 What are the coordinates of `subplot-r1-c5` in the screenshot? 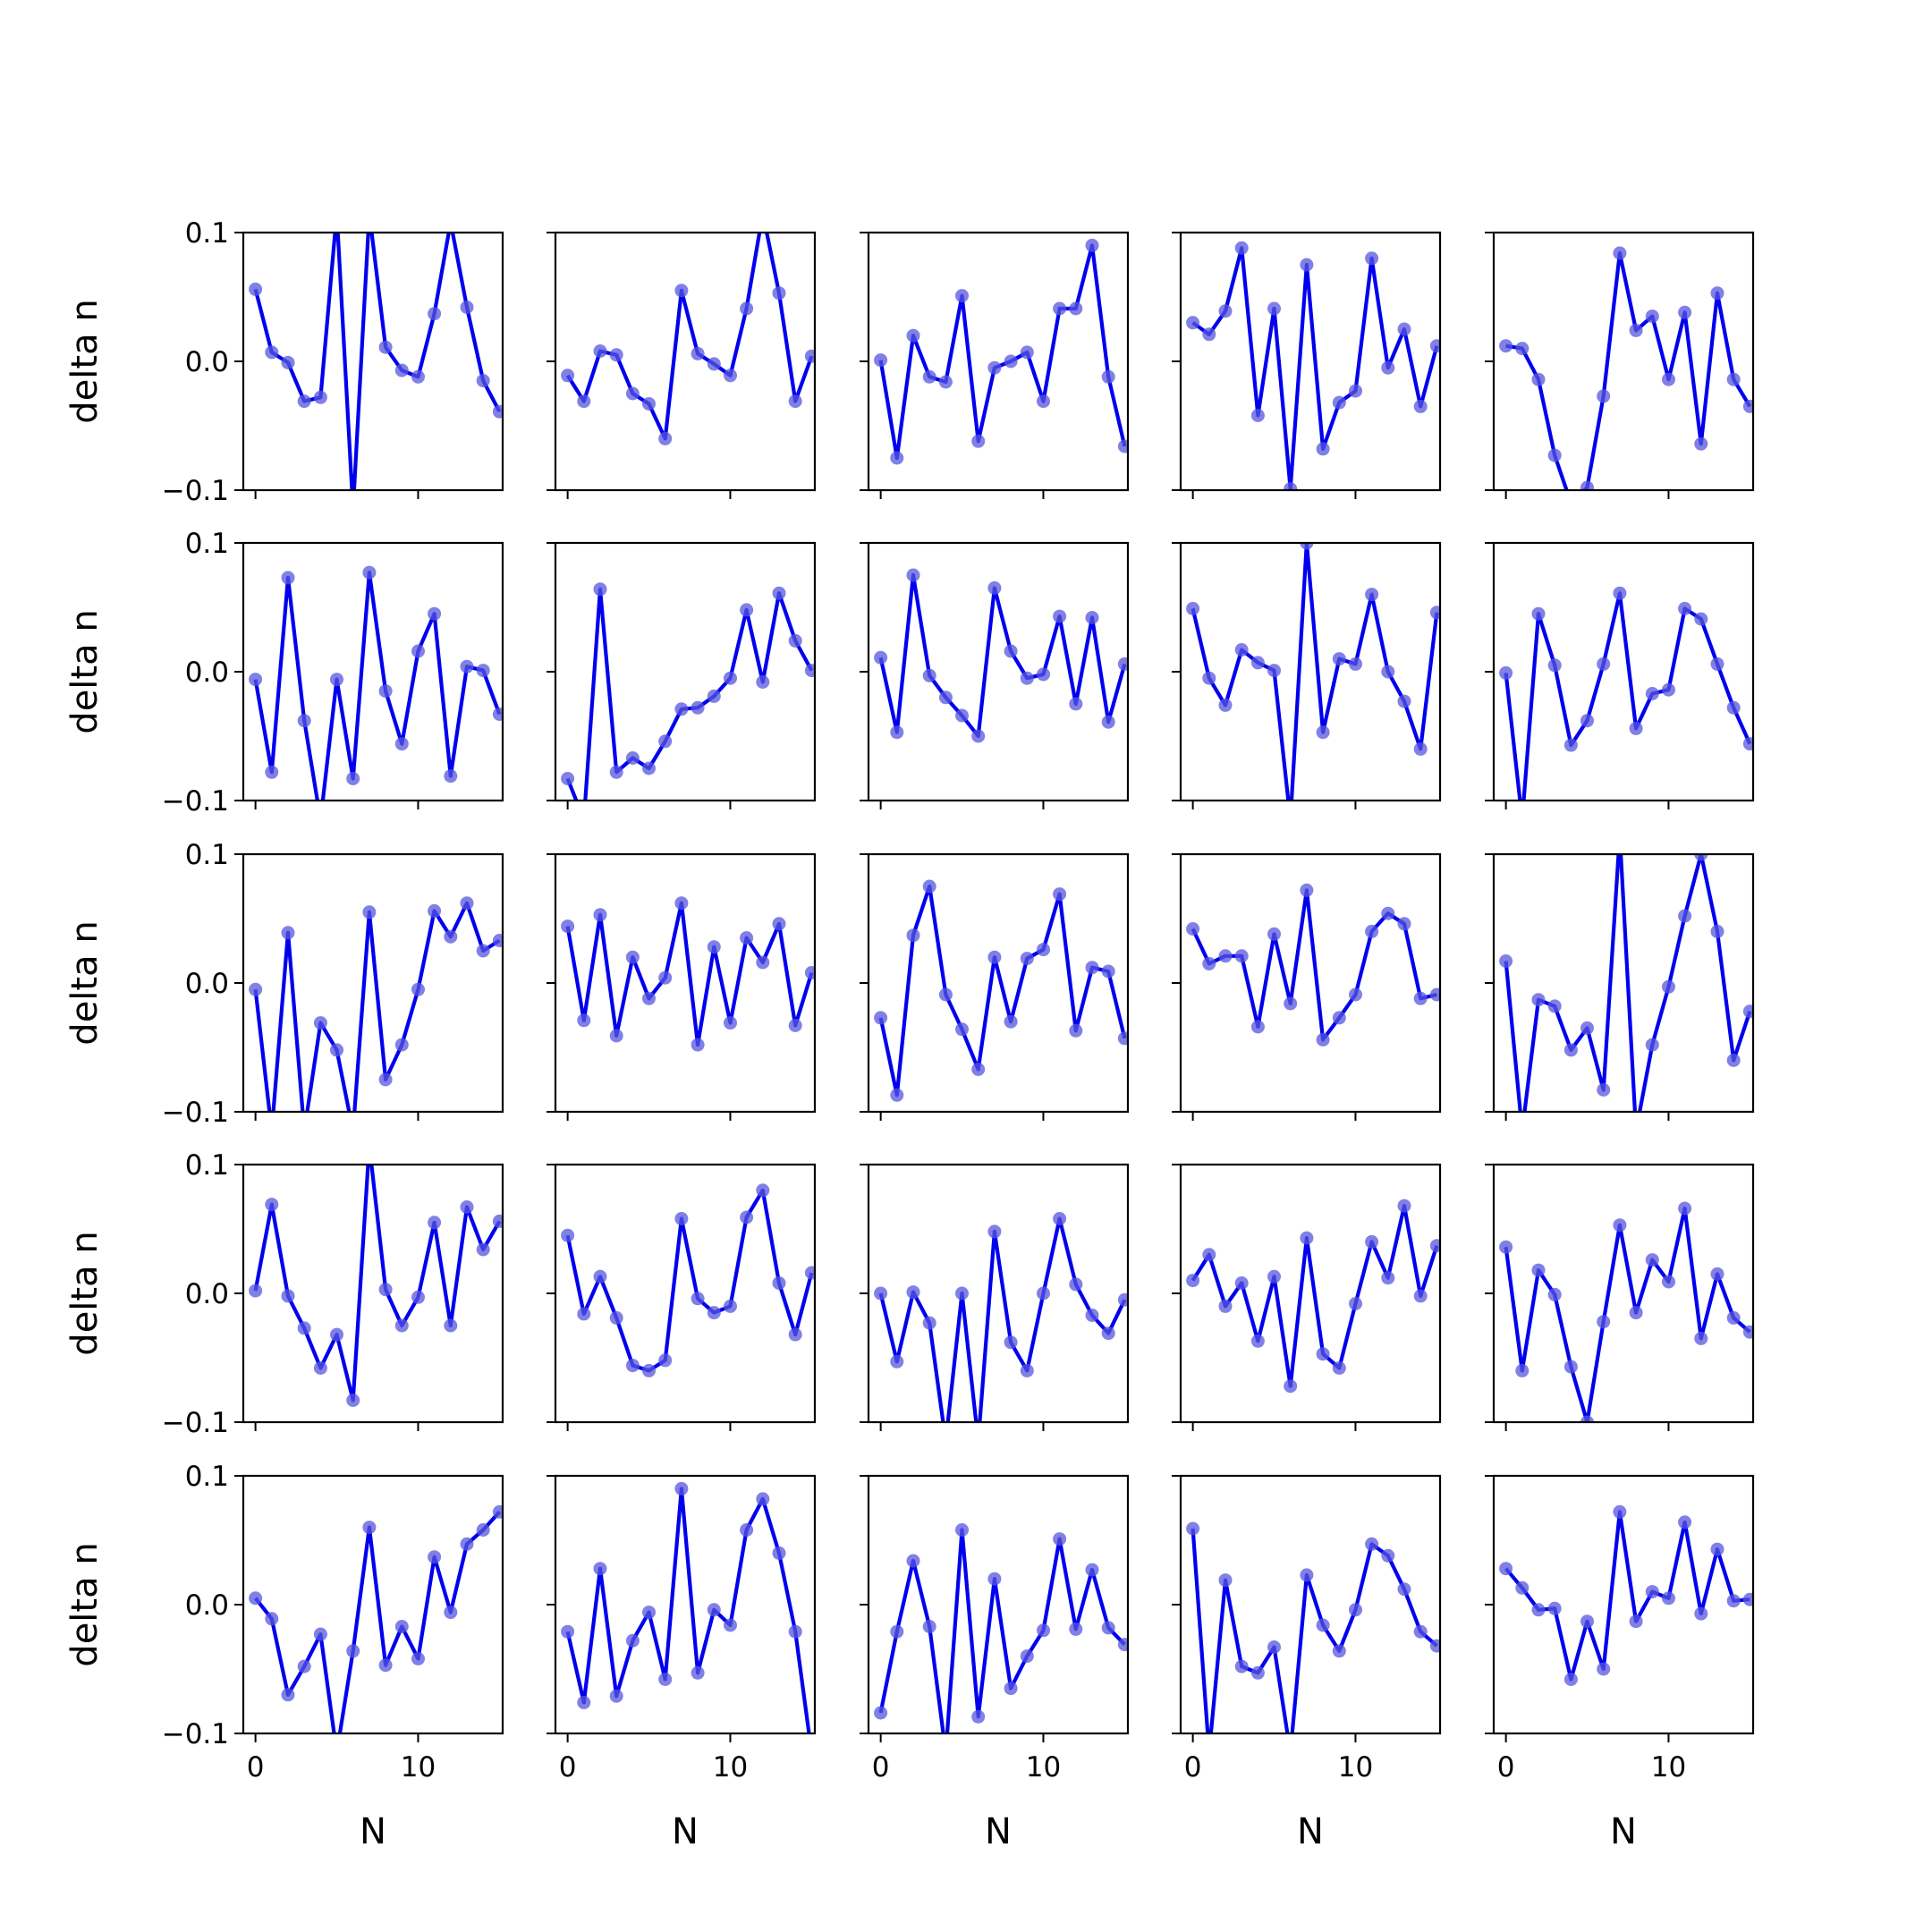 It's located at (1620, 365).